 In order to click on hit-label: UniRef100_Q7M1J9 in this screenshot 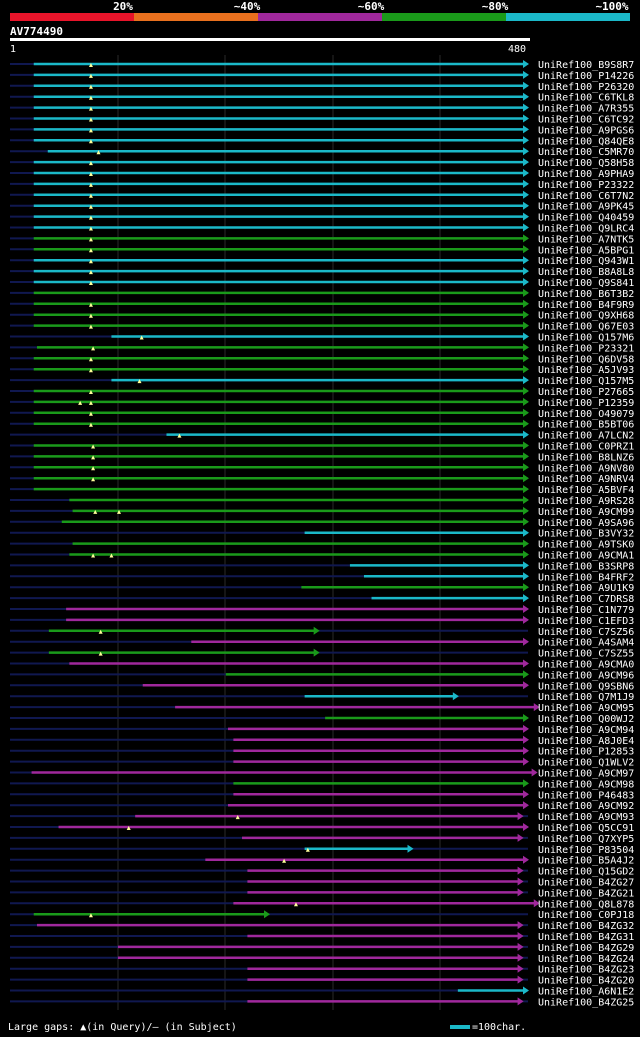, I will do `click(586, 697)`.